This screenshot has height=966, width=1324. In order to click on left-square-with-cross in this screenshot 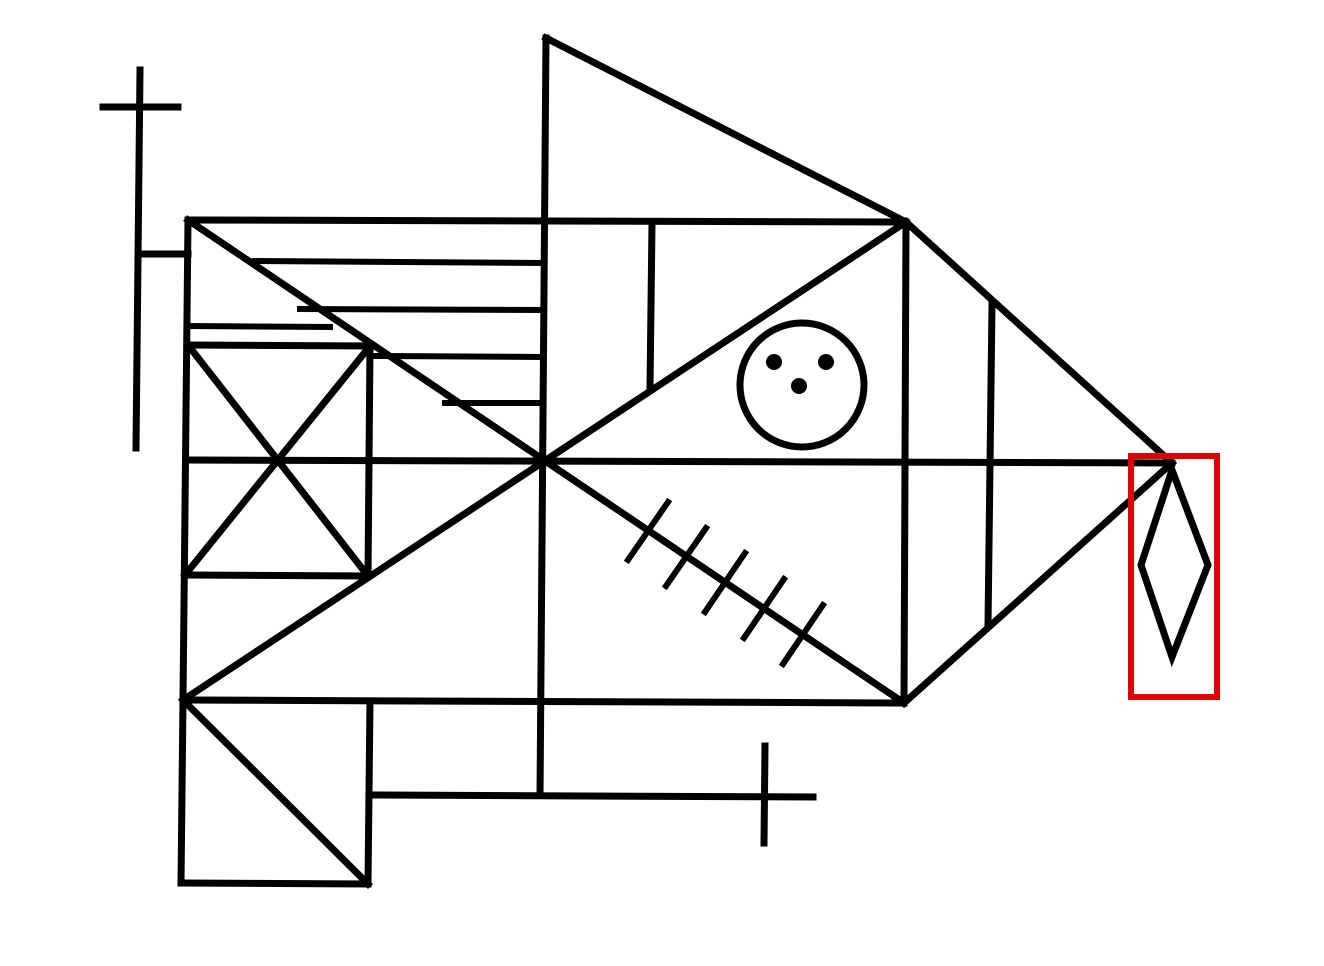, I will do `click(277, 451)`.